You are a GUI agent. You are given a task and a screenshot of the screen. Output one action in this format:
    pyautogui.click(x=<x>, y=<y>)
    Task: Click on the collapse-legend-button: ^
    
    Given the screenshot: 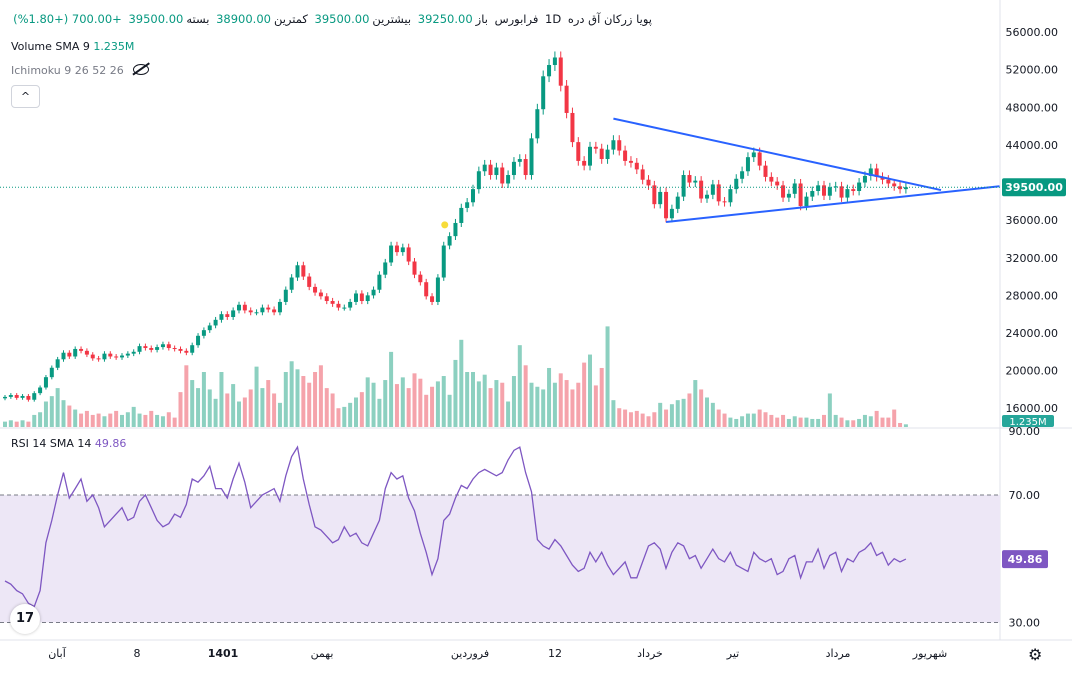 What is the action you would take?
    pyautogui.click(x=25, y=96)
    